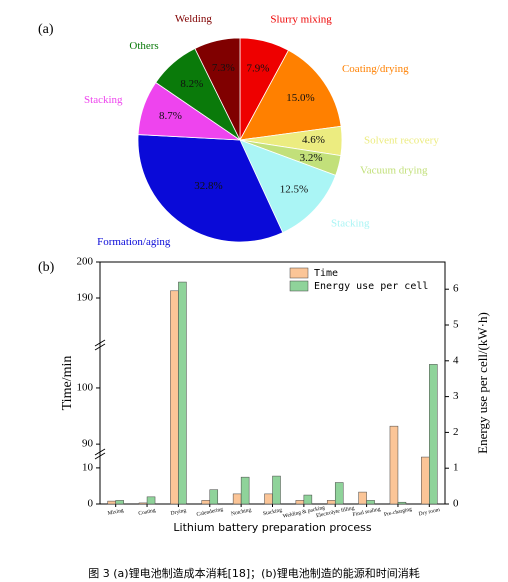 This screenshot has height=582, width=508. What do you see at coordinates (366, 512) in the screenshot?
I see `x-tick-label: Final sealing` at bounding box center [366, 512].